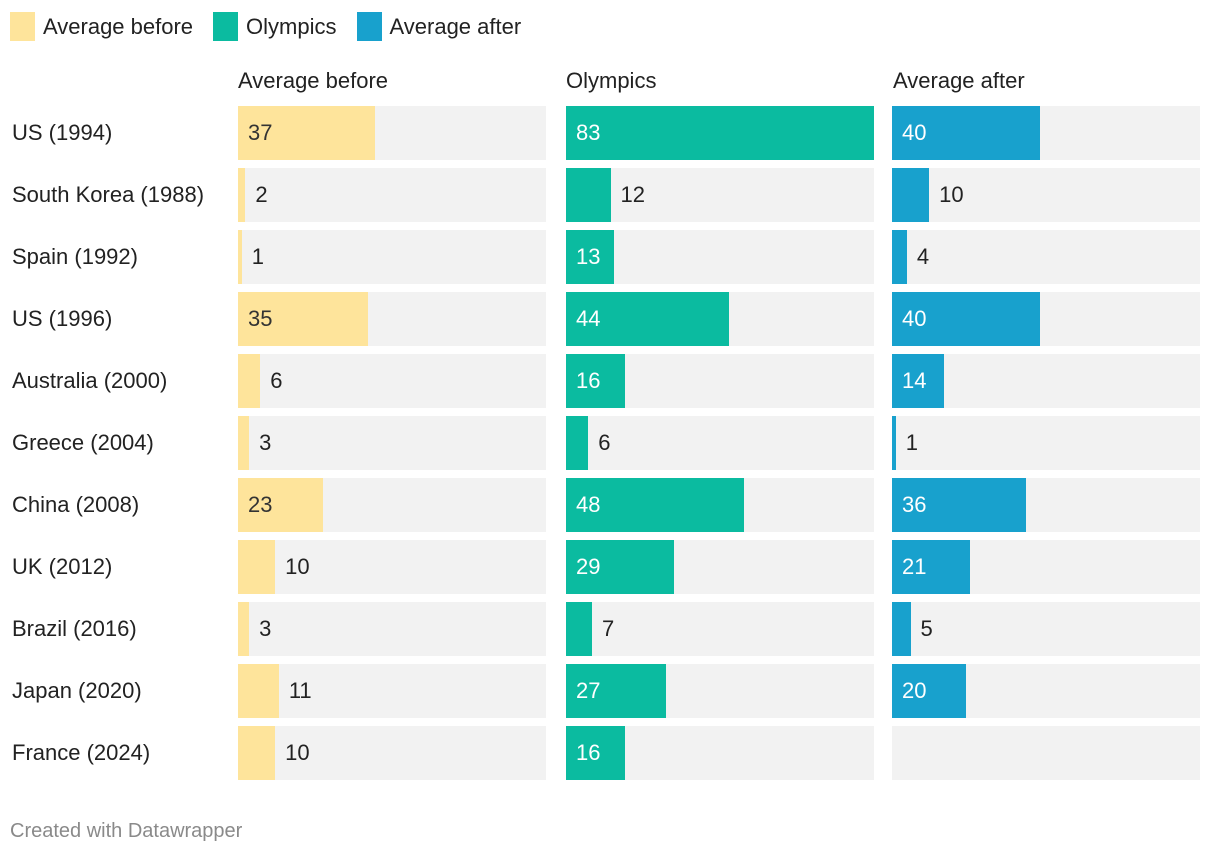 The width and height of the screenshot is (1220, 858). Describe the element at coordinates (300, 690) in the screenshot. I see `data-label: 11` at that location.